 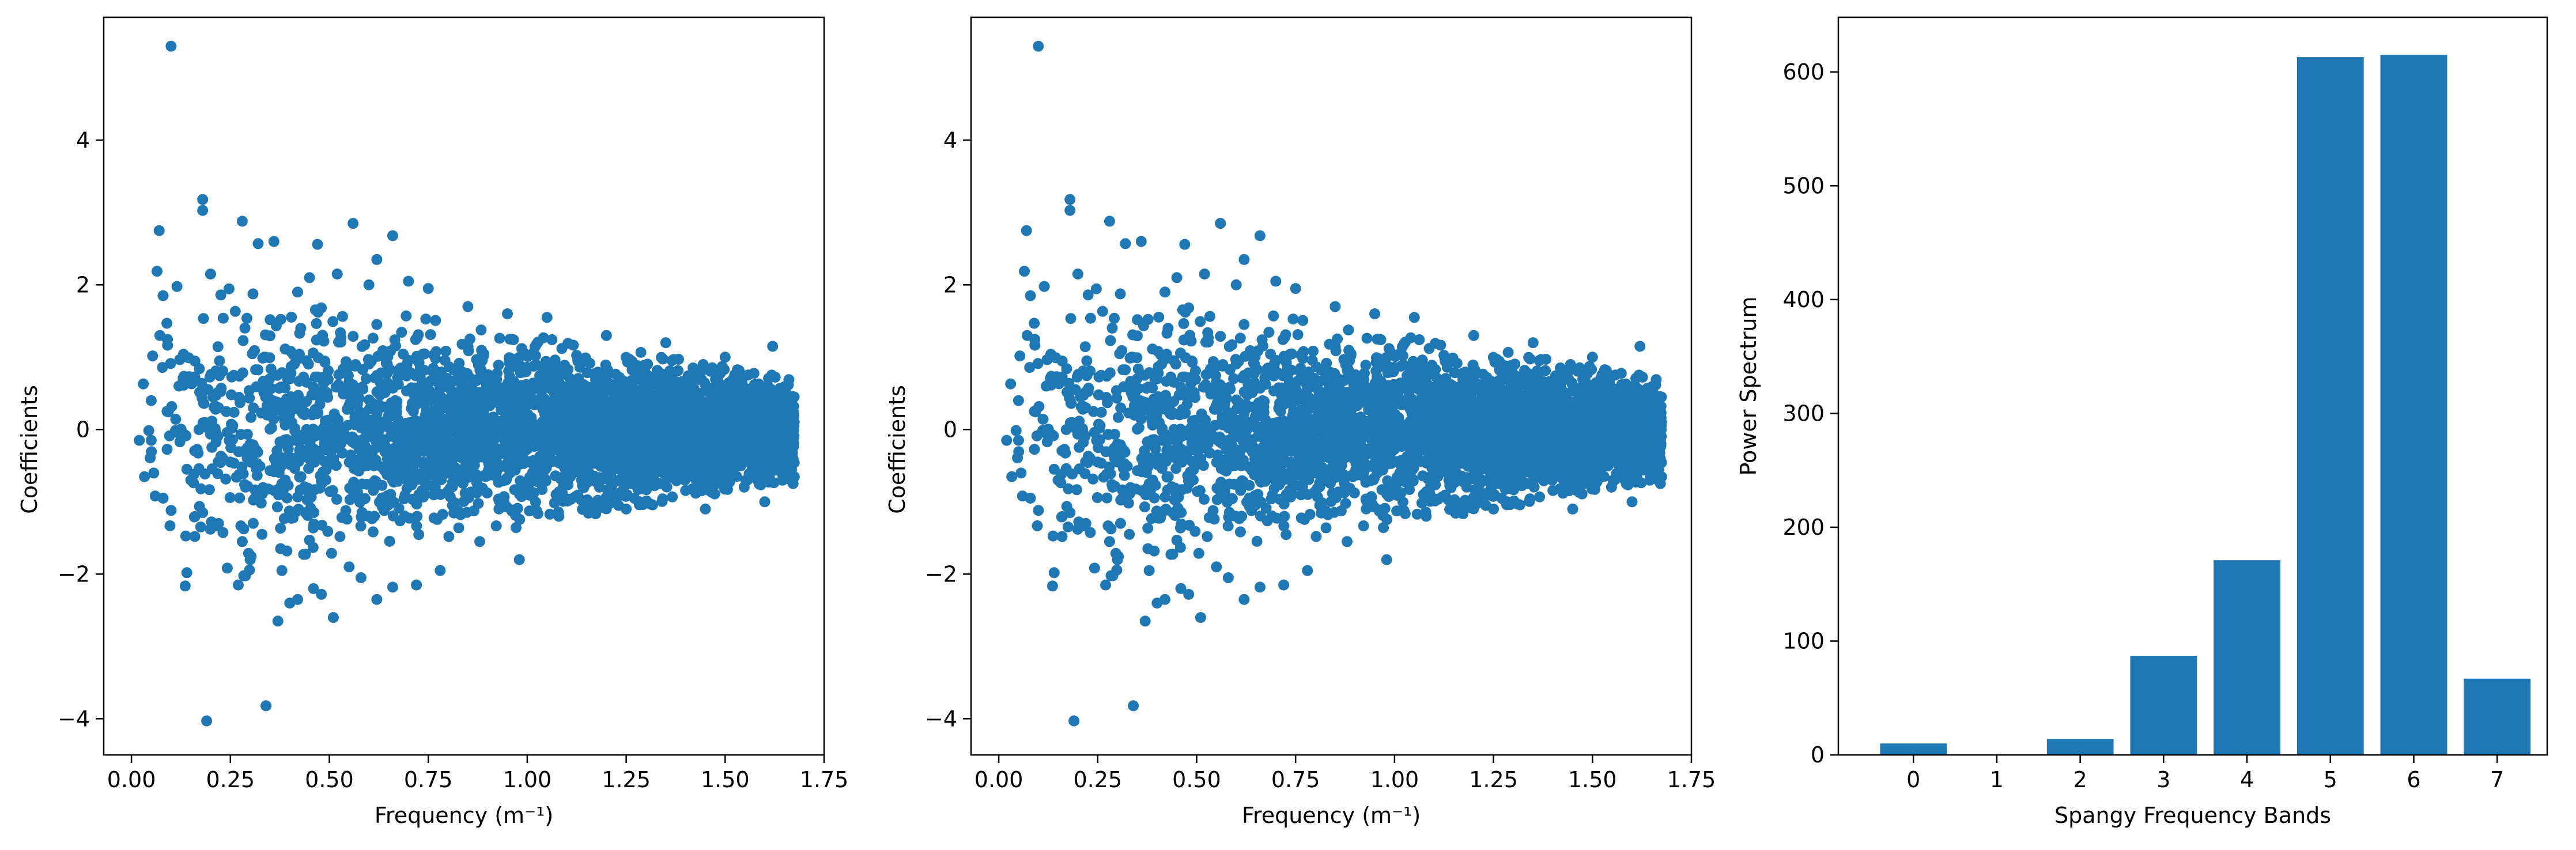 I want to click on x-tick-label: 1.00, so click(x=527, y=780).